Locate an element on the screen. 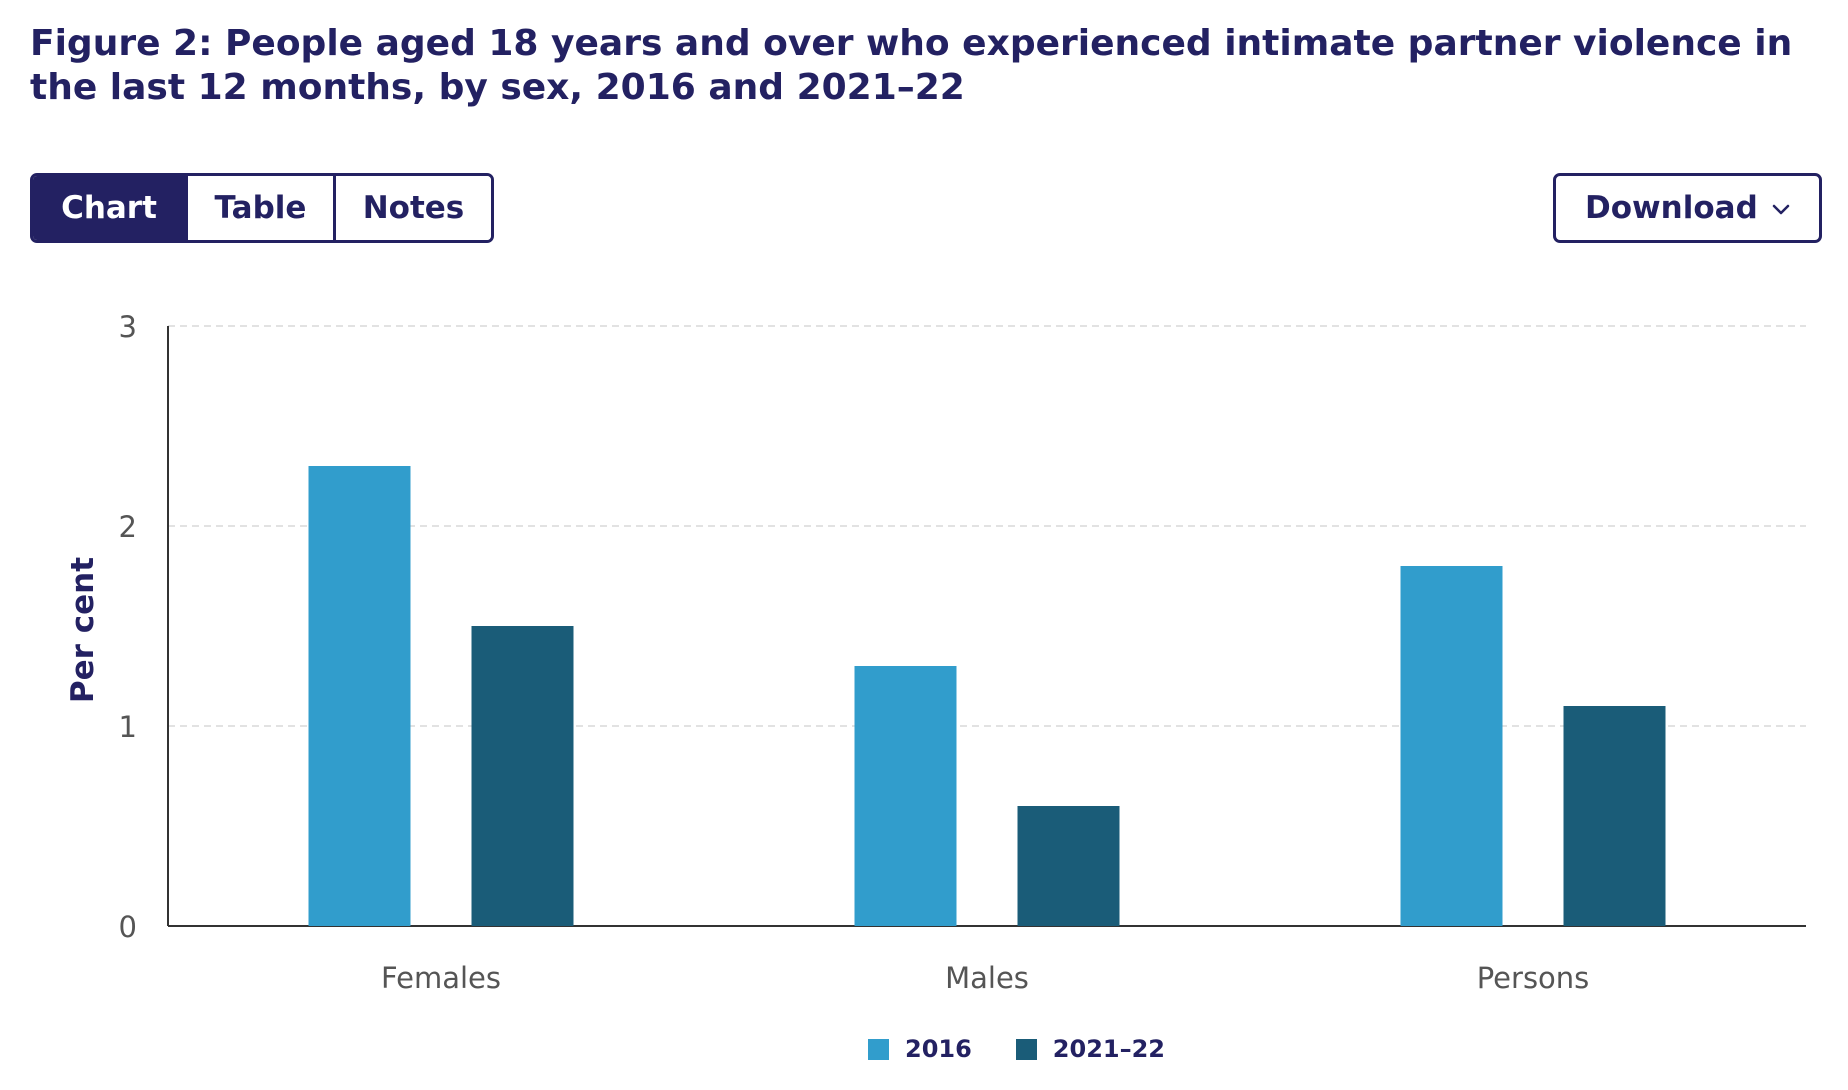 The height and width of the screenshot is (1090, 1848). y-tick-label-3: 3 is located at coordinates (128, 327).